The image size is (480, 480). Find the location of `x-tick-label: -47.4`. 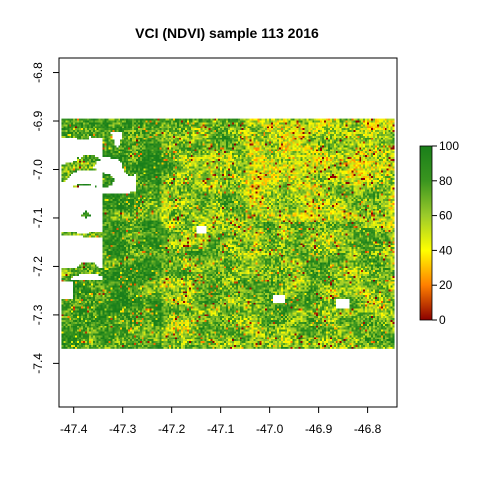

x-tick-label: -47.4 is located at coordinates (74, 429).